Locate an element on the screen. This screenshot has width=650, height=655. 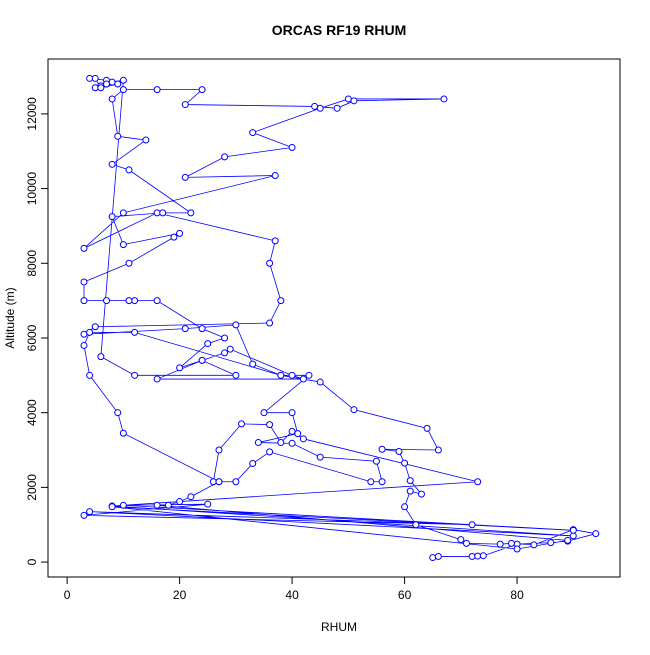
y-tick-label: 4000 is located at coordinates (32, 412).